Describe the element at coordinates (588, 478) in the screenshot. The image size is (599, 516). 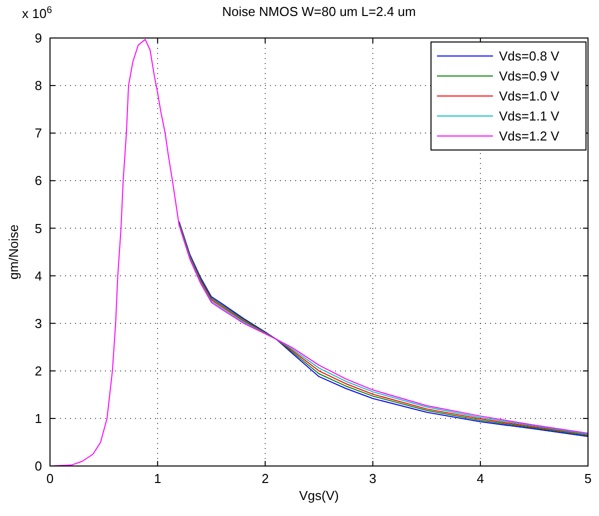
I see `x-tick-label: 5` at that location.